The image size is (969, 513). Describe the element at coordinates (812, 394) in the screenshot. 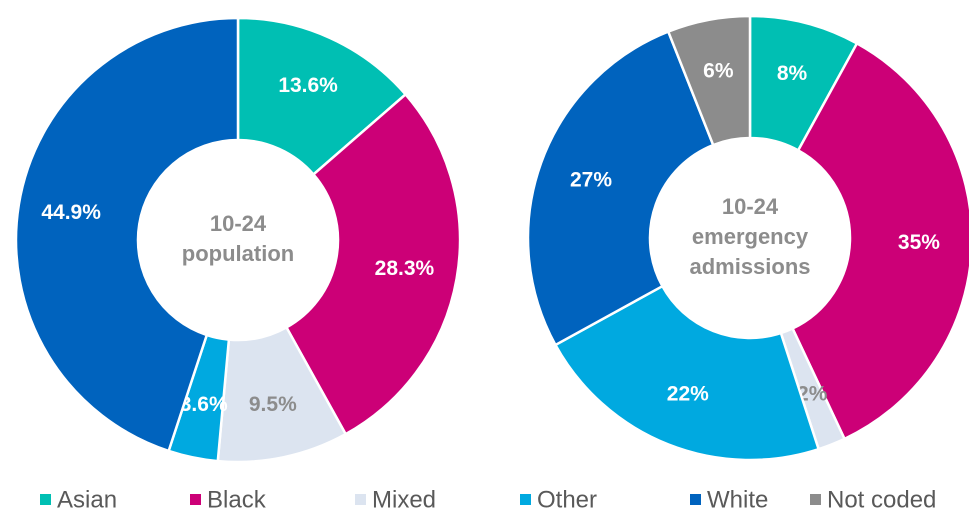

I see `value-label: 2%` at that location.